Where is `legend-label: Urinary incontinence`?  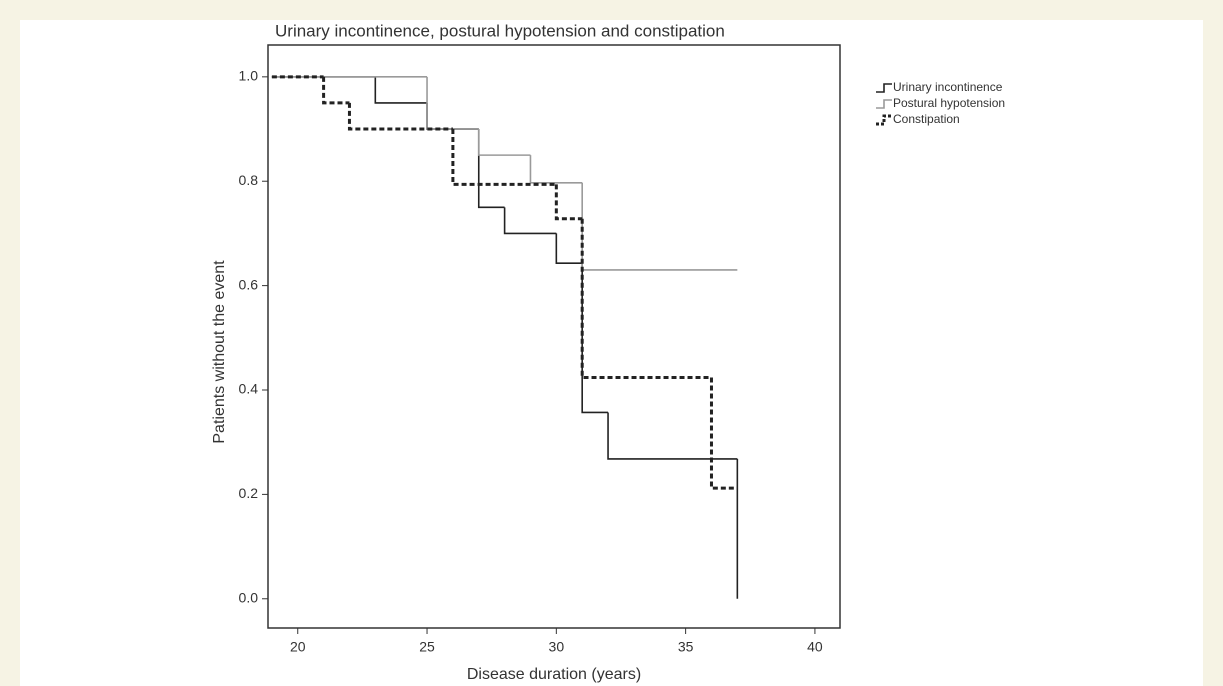 legend-label: Urinary incontinence is located at coordinates (948, 87).